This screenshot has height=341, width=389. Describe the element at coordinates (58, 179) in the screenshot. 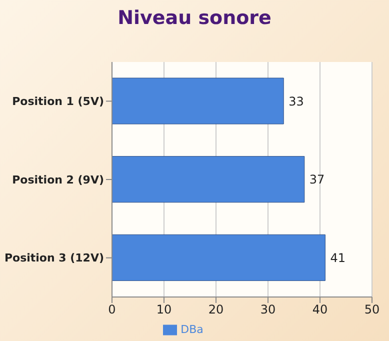

I see `y-tick-label: Position 2 (9V)` at that location.